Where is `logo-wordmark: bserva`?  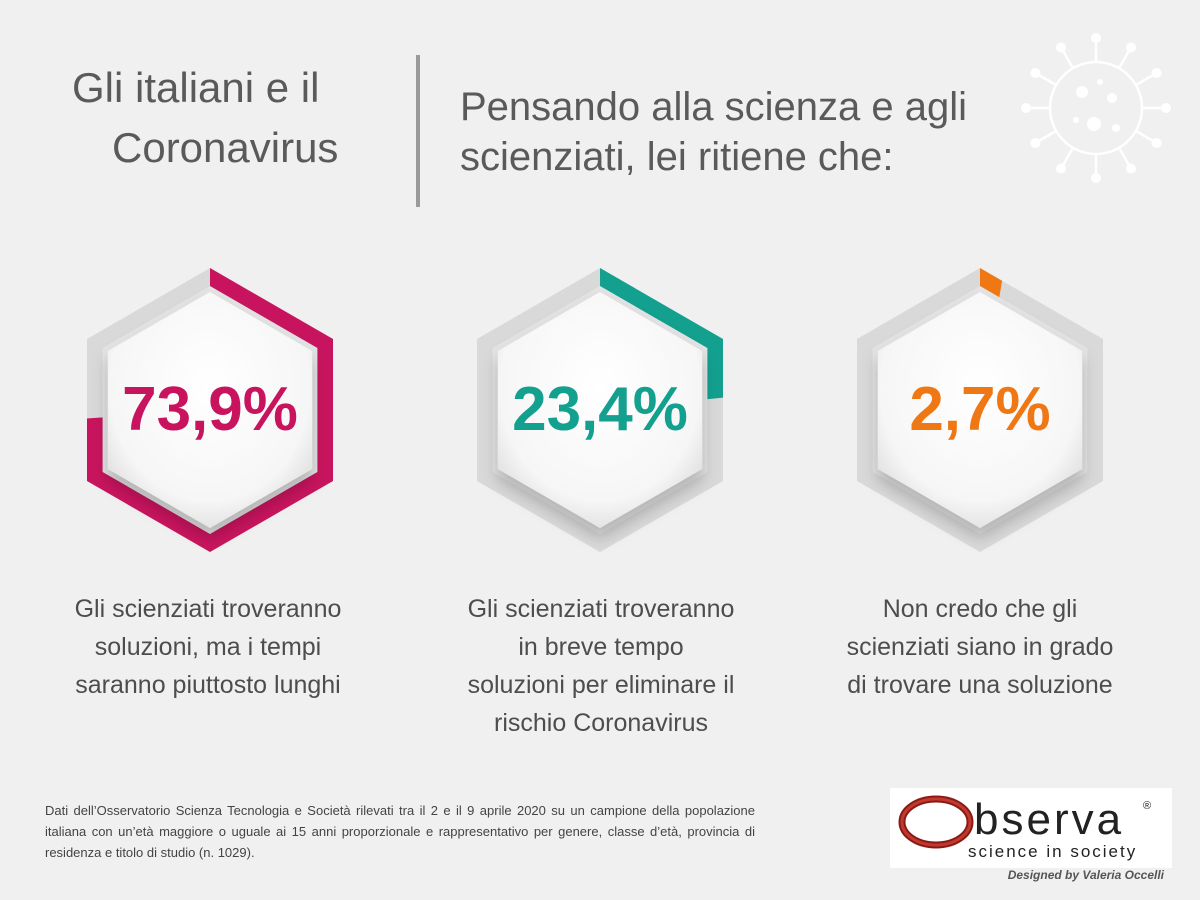
logo-wordmark: bserva is located at coordinates (1049, 819).